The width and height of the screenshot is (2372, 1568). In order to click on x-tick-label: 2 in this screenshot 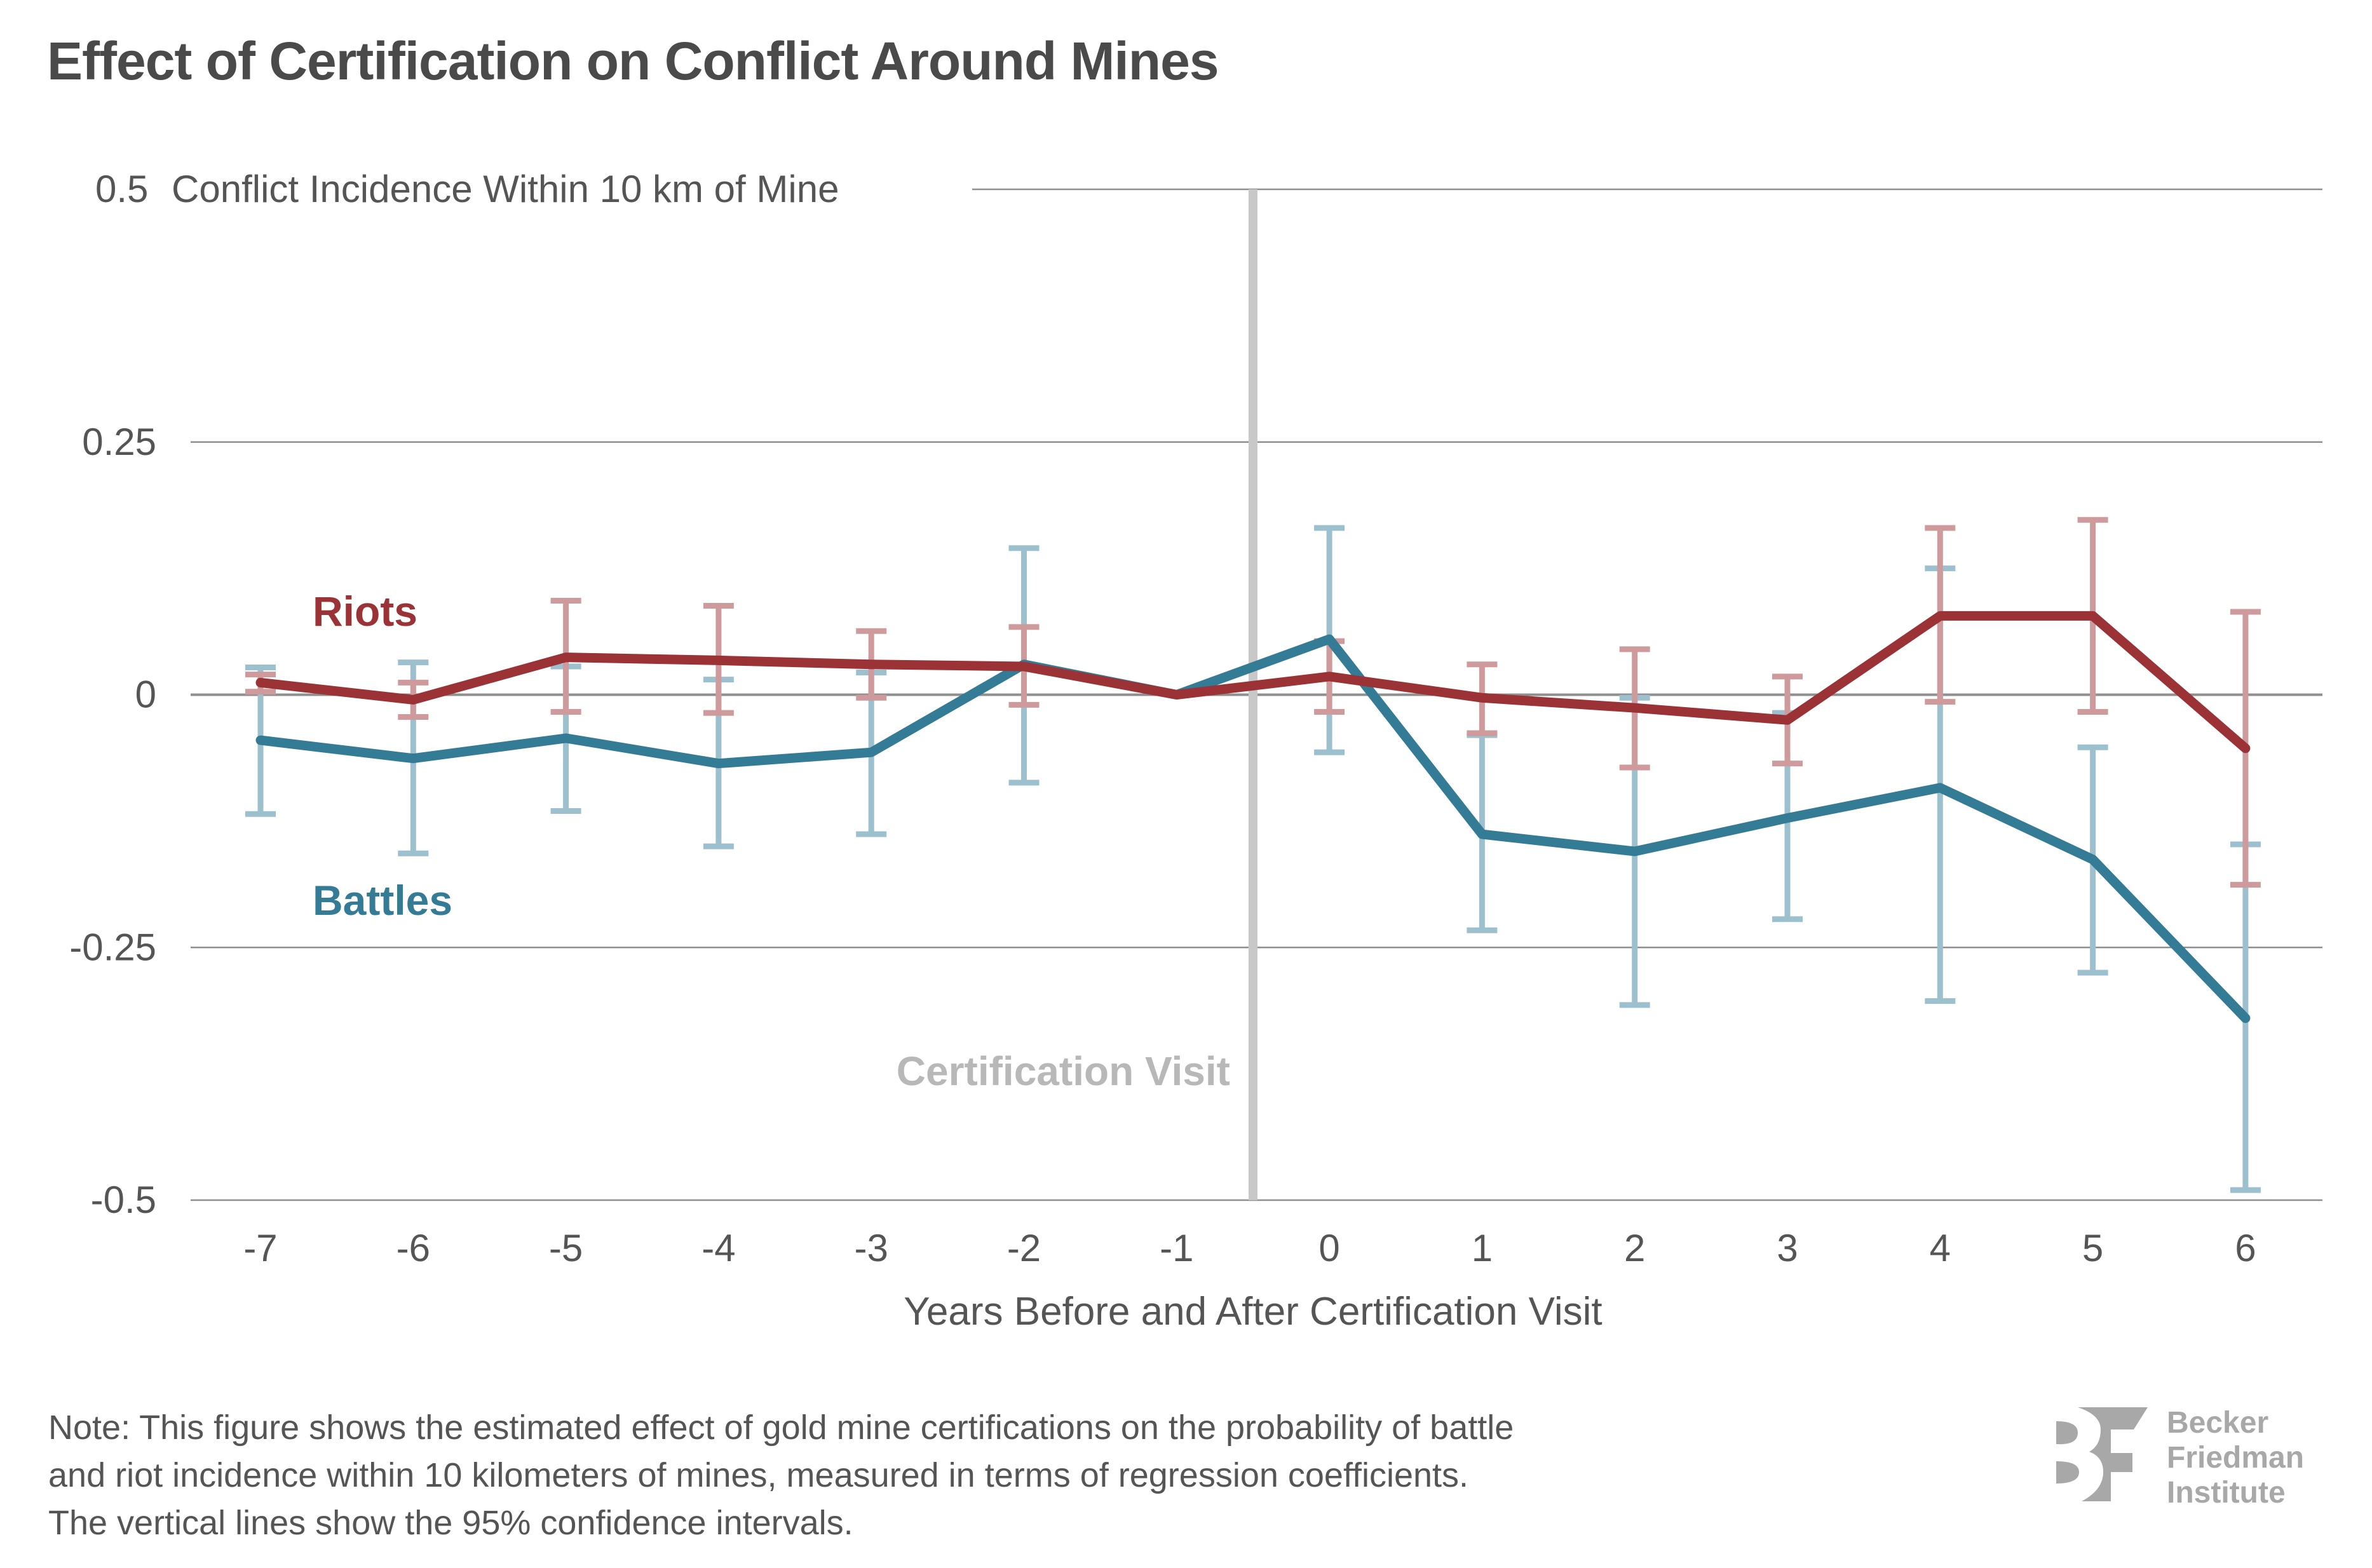, I will do `click(1634, 1248)`.